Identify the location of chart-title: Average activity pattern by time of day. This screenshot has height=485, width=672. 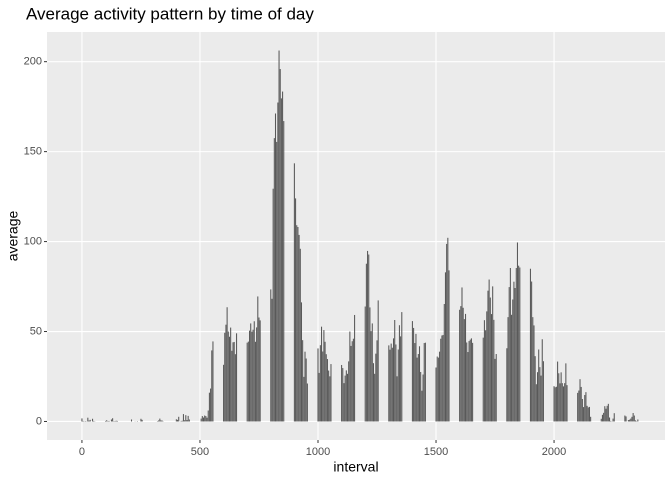
(170, 13).